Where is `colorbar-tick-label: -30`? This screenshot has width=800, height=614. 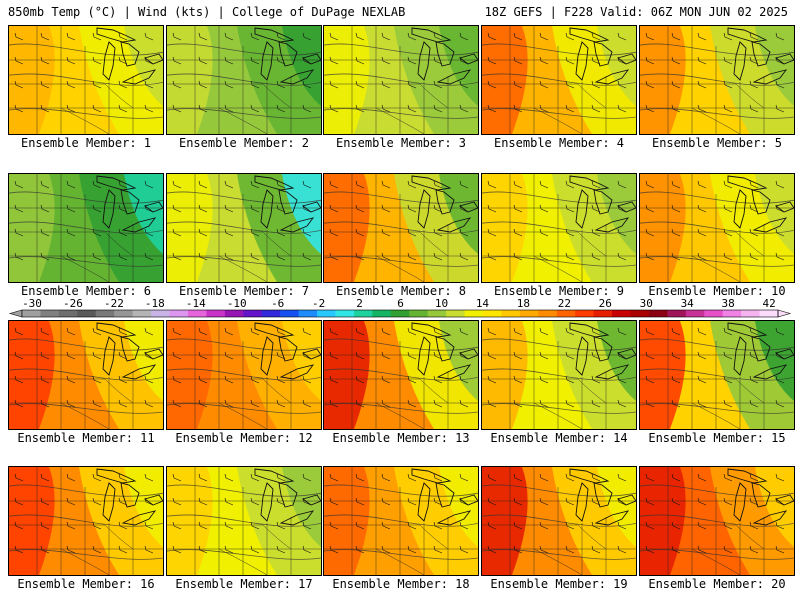 colorbar-tick-label: -30 is located at coordinates (32, 303).